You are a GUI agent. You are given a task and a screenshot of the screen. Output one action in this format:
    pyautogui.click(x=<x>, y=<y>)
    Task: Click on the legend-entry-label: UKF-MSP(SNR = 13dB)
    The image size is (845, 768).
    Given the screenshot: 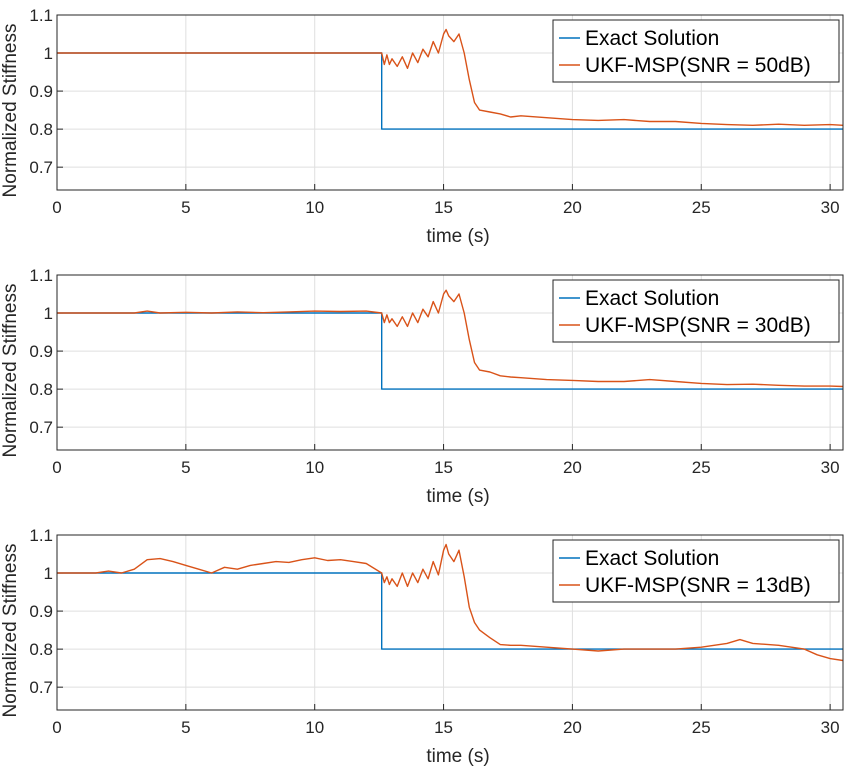 What is the action you would take?
    pyautogui.click(x=698, y=585)
    